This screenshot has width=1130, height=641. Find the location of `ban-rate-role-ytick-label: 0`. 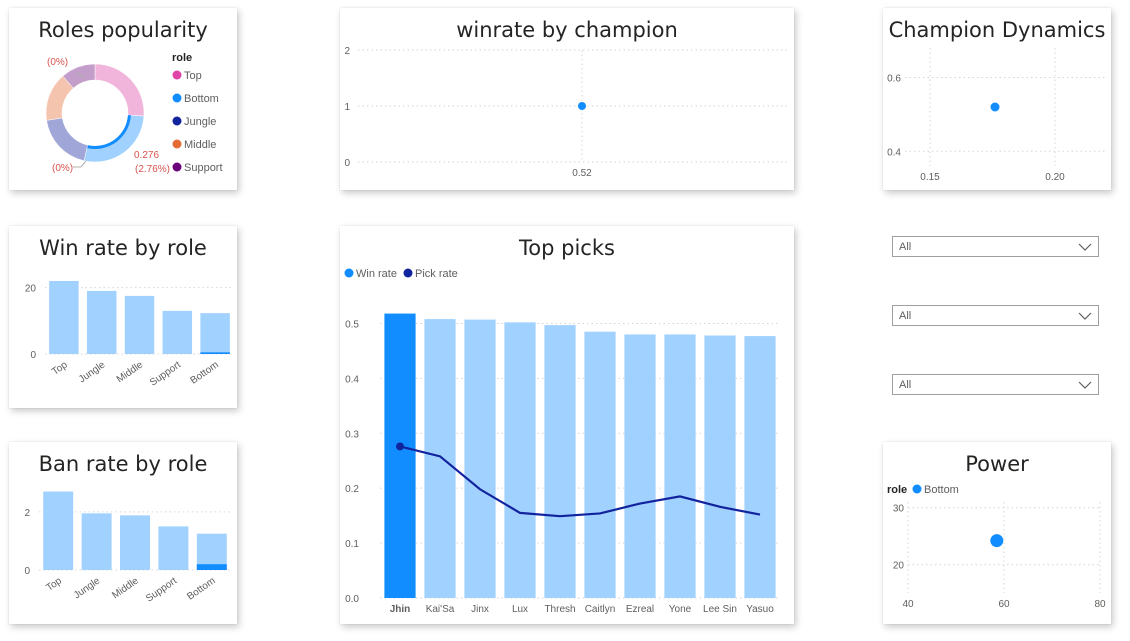

ban-rate-role-ytick-label: 0 is located at coordinates (27, 571).